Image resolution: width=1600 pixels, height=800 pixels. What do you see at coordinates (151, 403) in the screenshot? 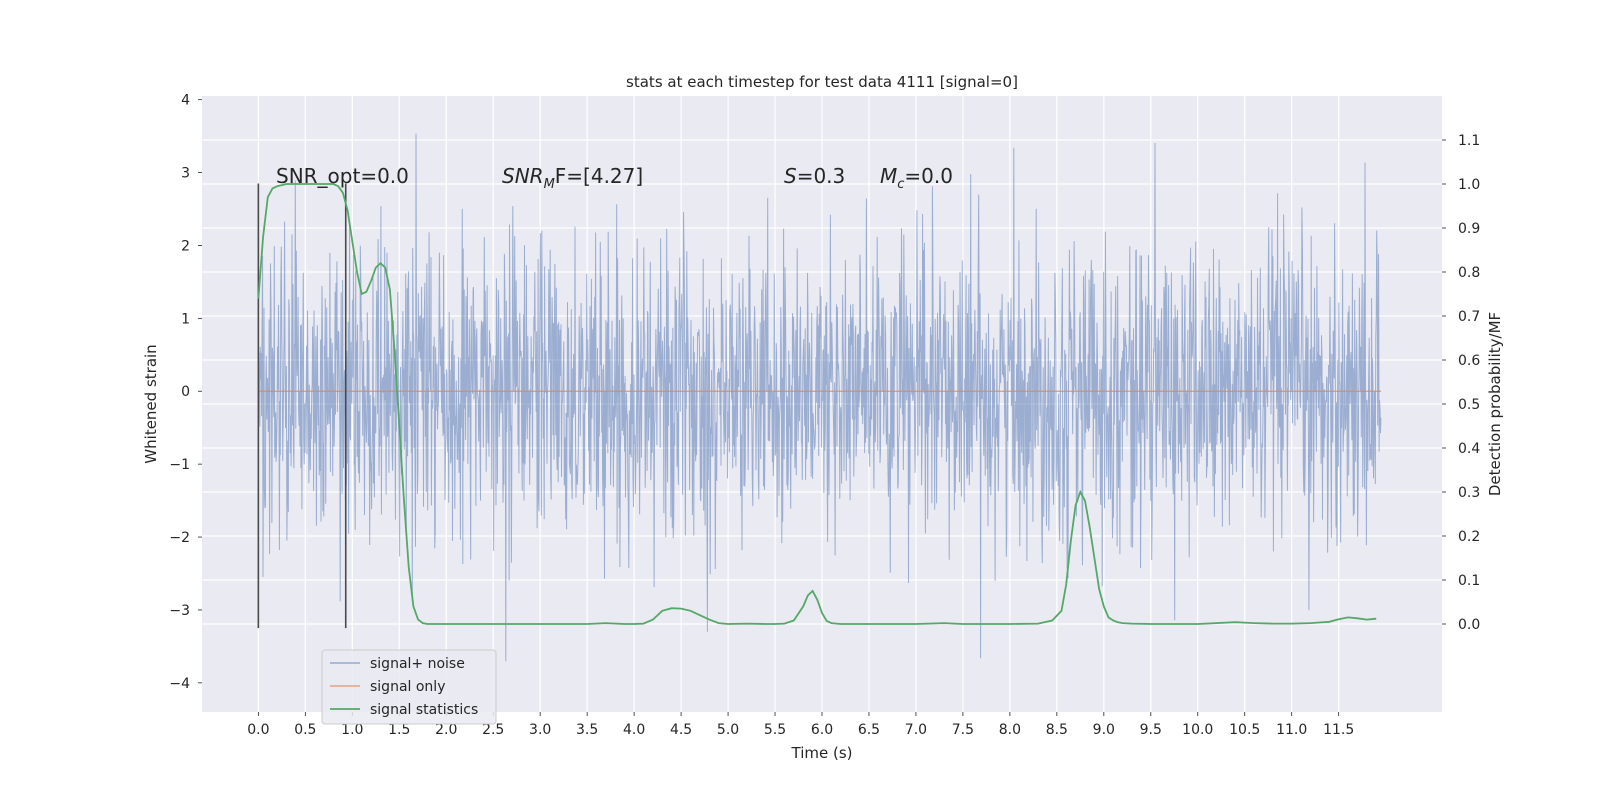
I see `y-axis-label: Whitened strain` at bounding box center [151, 403].